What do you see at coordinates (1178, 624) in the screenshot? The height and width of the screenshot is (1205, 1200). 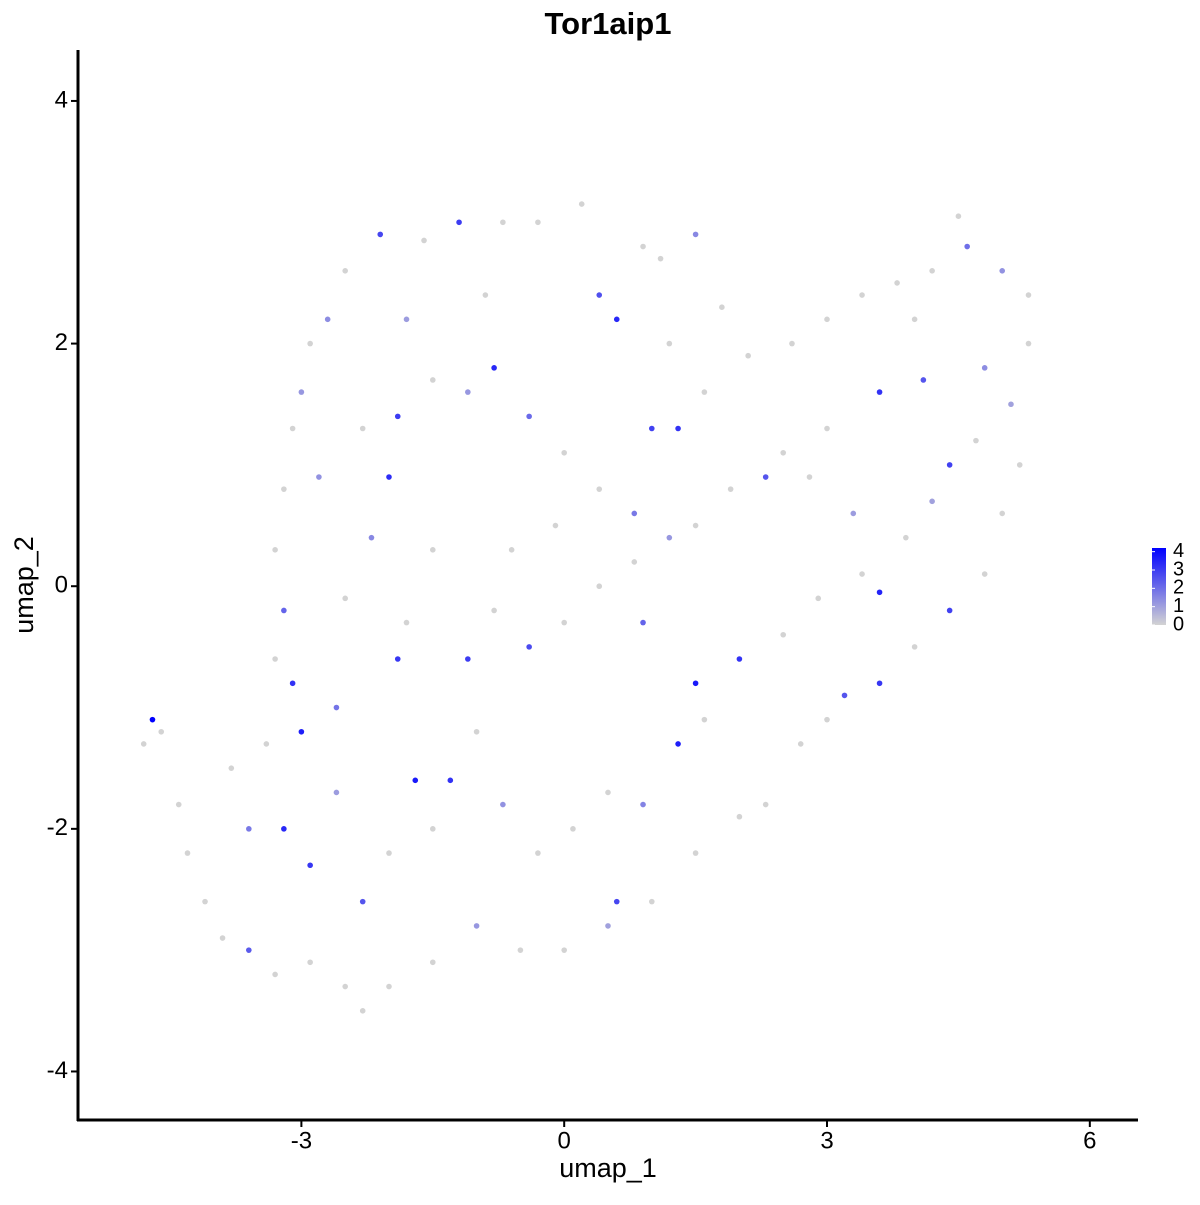 I see `colorbar-tick-label: 0` at bounding box center [1178, 624].